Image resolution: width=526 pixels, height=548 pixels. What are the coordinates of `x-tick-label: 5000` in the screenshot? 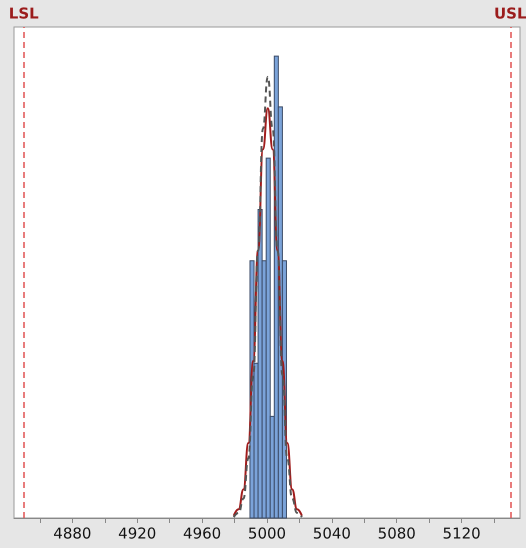 It's located at (267, 533).